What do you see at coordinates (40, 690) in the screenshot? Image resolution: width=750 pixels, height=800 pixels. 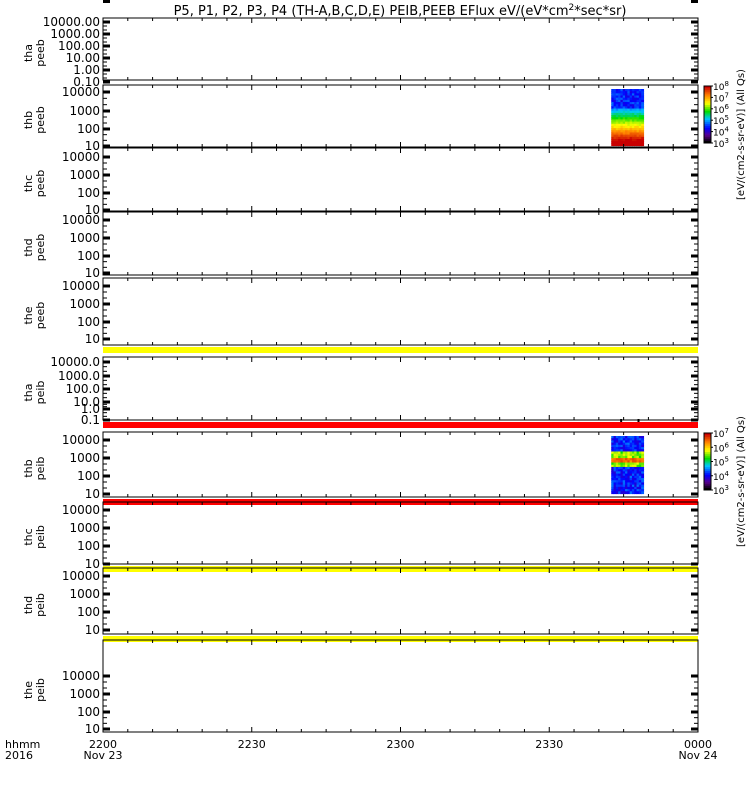 I see `panel-product-label: peib` at bounding box center [40, 690].